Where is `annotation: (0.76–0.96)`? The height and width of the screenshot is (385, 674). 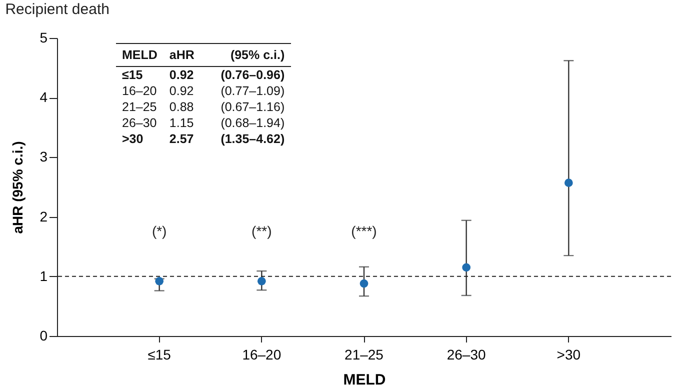 annotation: (0.76–0.96) is located at coordinates (253, 75).